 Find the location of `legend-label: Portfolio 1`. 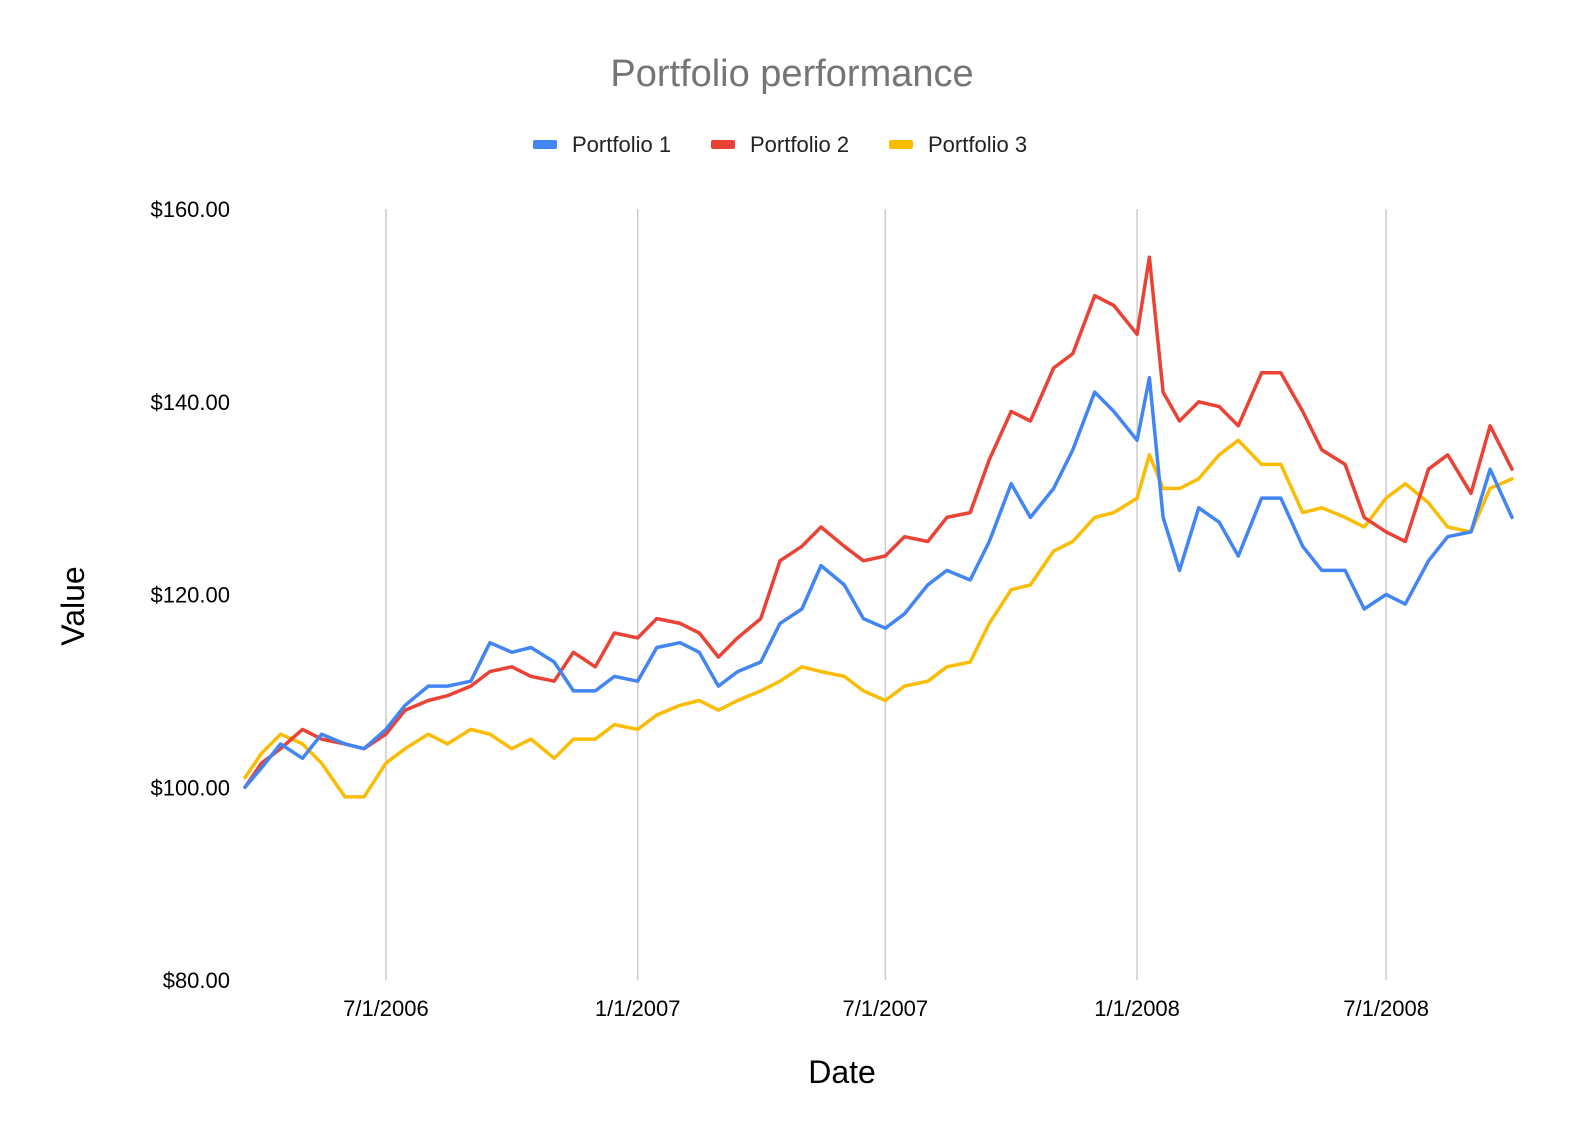

legend-label: Portfolio 1 is located at coordinates (621, 144).